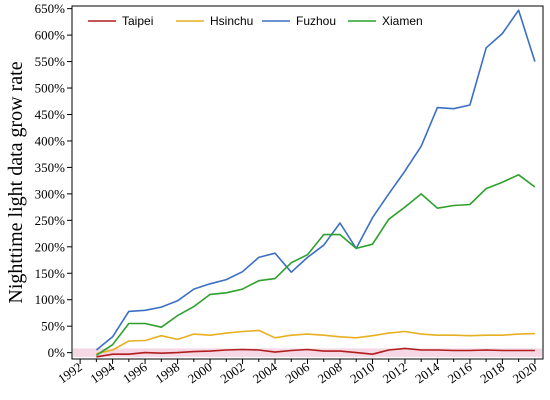  I want to click on y-tick-label: 550%, so click(50, 61).